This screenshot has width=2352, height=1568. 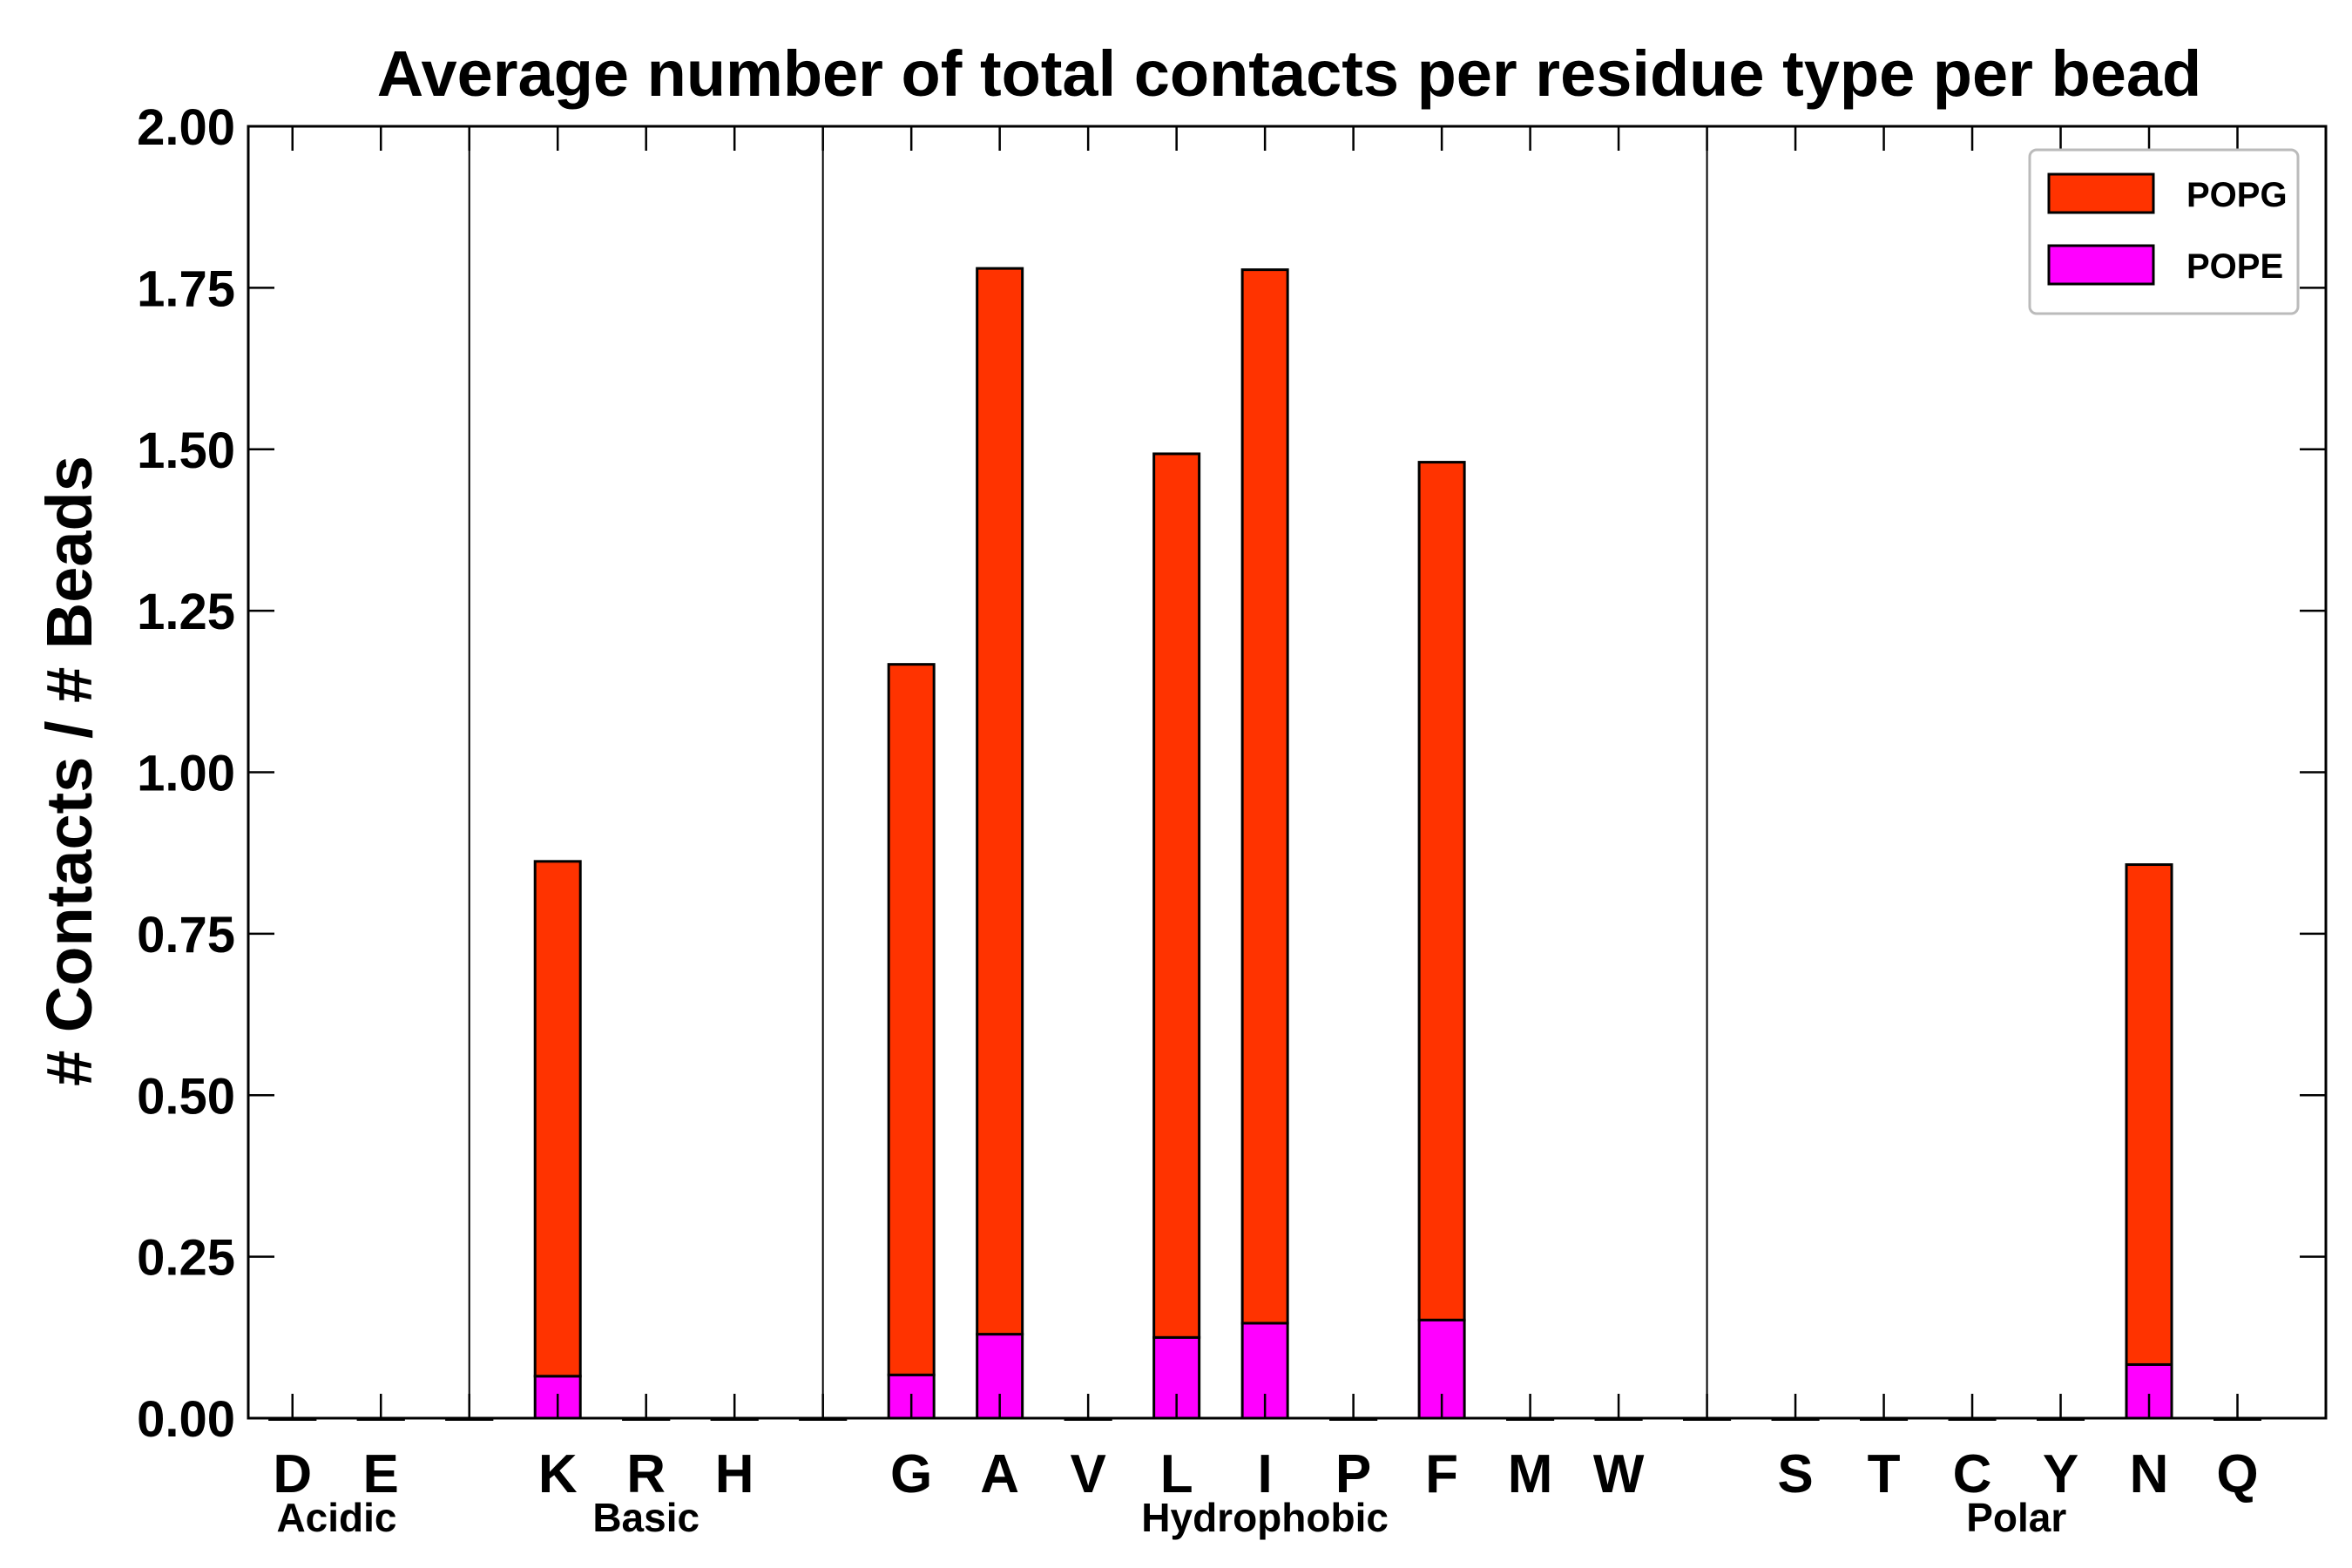 What do you see at coordinates (2016, 1517) in the screenshot?
I see `group-label-polar: Polar` at bounding box center [2016, 1517].